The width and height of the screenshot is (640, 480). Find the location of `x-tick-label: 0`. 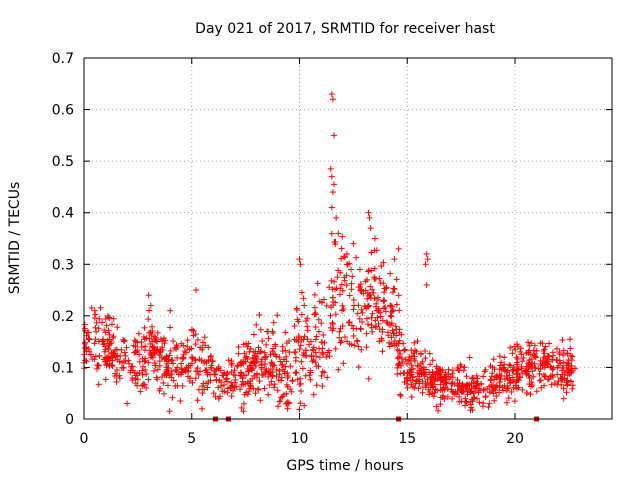

x-tick-label: 0 is located at coordinates (84, 439).